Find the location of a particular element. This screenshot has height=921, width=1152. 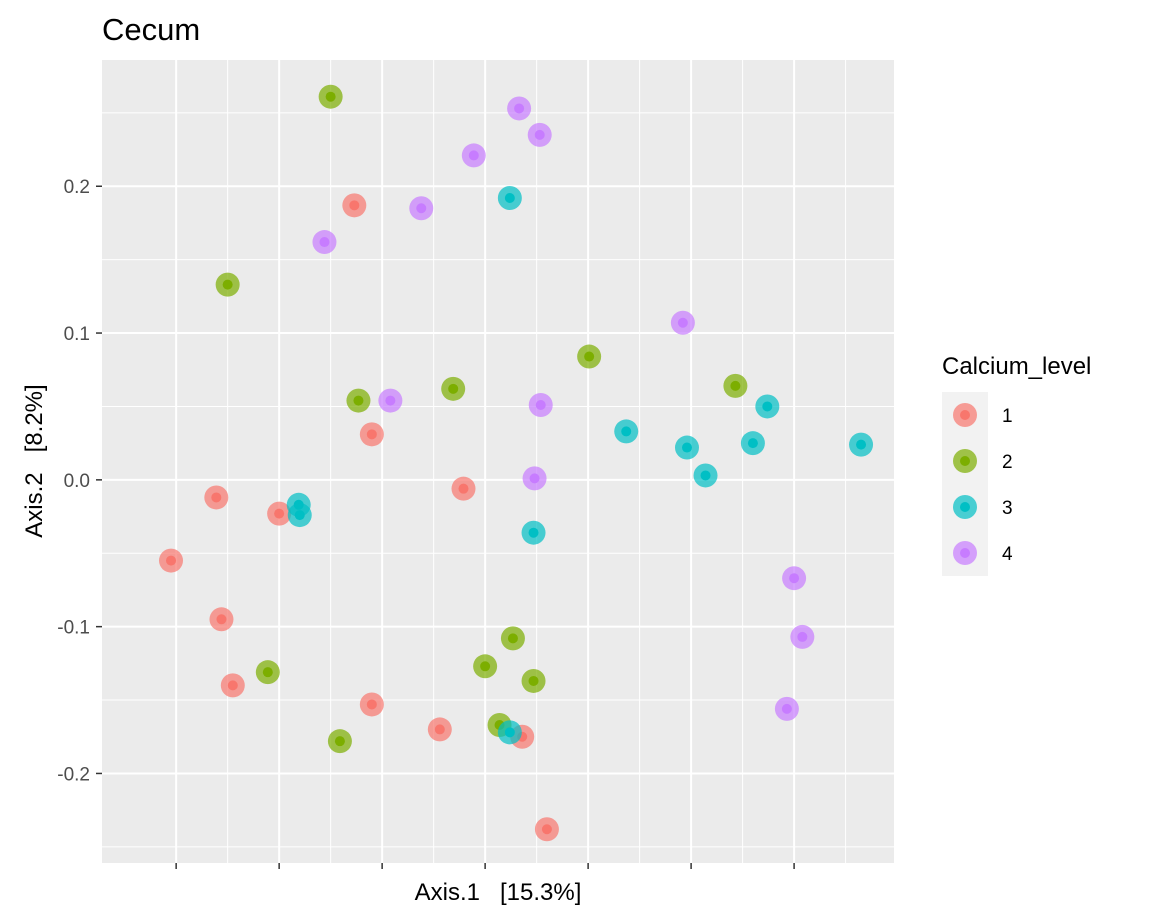

chart-title: Cecum is located at coordinates (151, 29).